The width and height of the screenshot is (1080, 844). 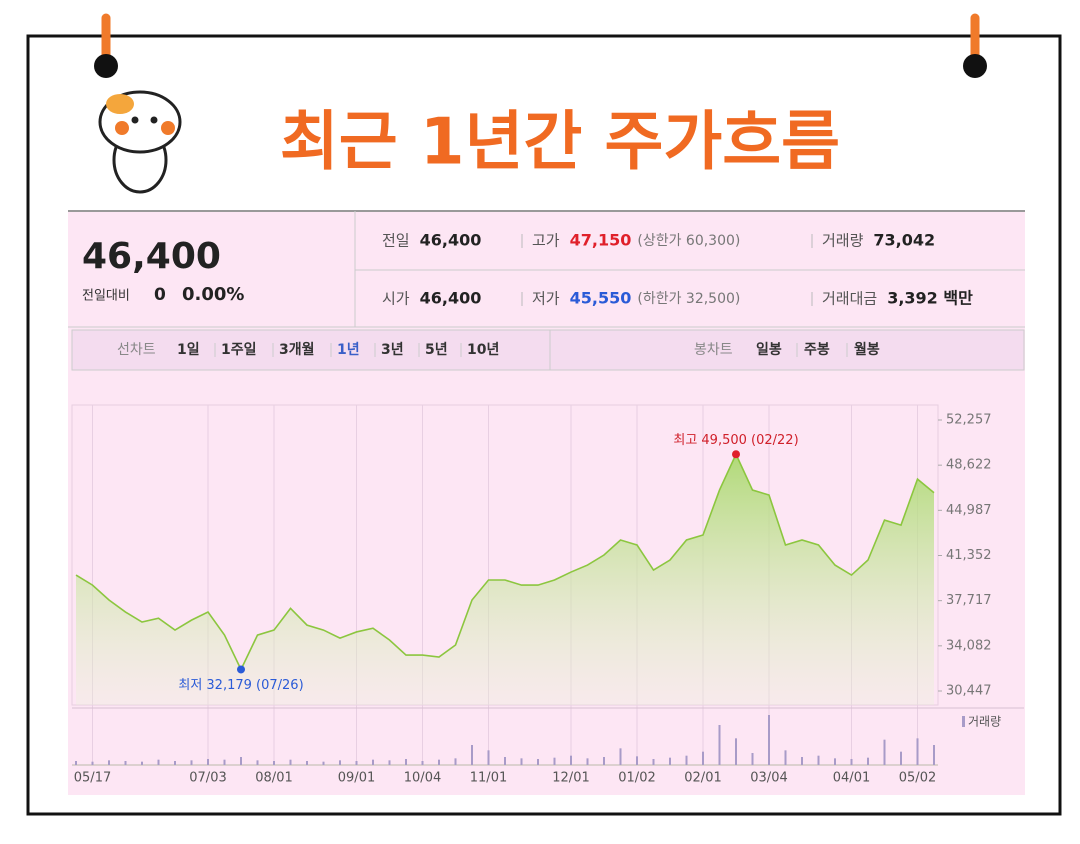 What do you see at coordinates (969, 600) in the screenshot?
I see `y-tick-label: 37,717` at bounding box center [969, 600].